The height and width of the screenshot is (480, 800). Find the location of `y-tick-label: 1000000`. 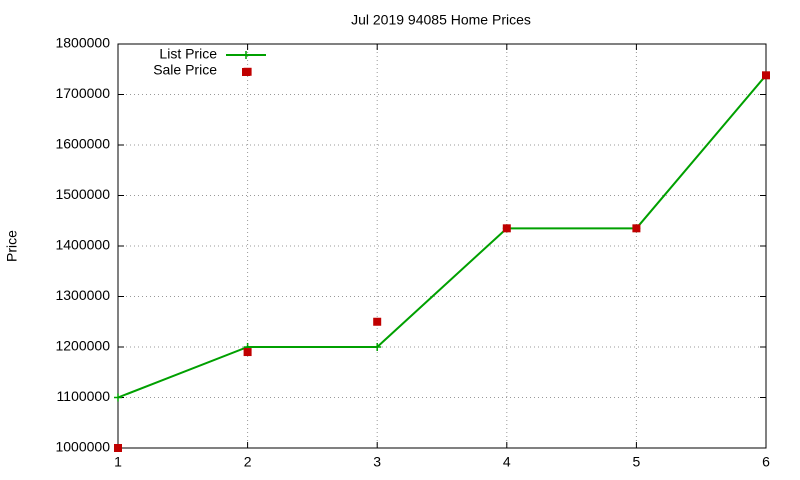

y-tick-label: 1000000 is located at coordinates (82, 447).